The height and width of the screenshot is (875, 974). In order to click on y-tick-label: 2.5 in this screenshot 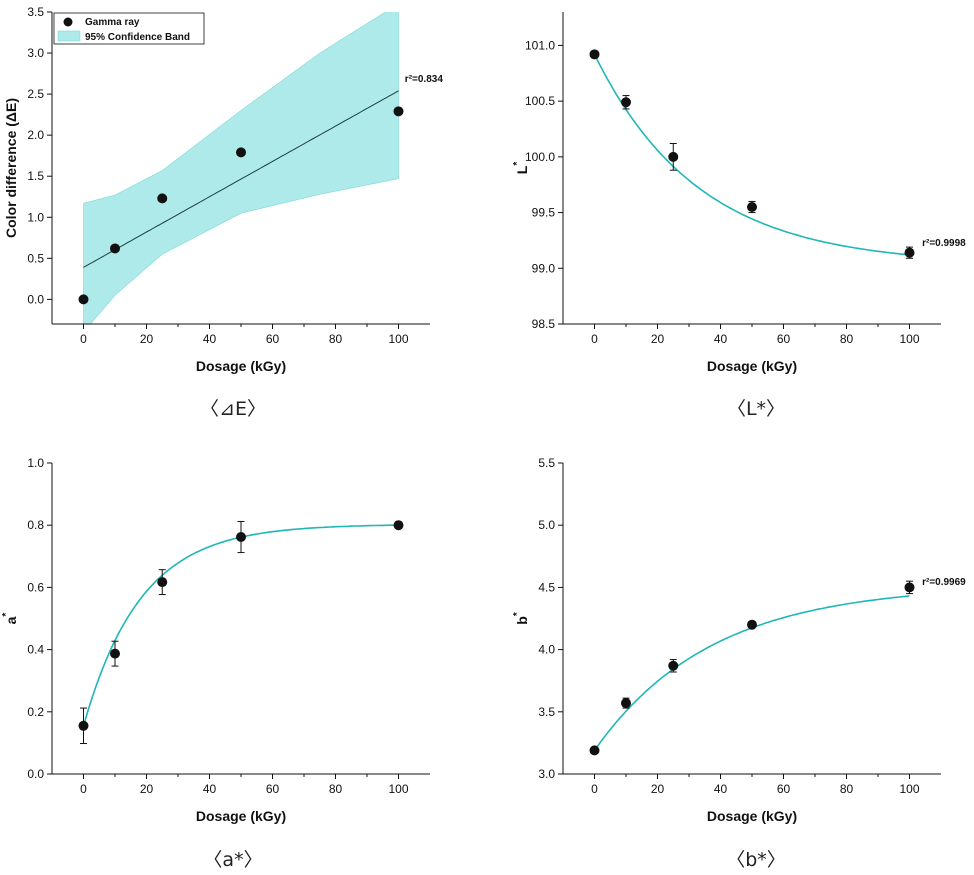, I will do `click(35, 94)`.